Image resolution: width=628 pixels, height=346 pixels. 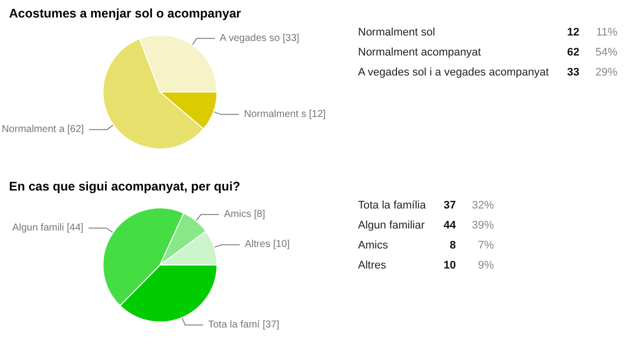 I want to click on category-label: Tota la família, so click(x=392, y=206).